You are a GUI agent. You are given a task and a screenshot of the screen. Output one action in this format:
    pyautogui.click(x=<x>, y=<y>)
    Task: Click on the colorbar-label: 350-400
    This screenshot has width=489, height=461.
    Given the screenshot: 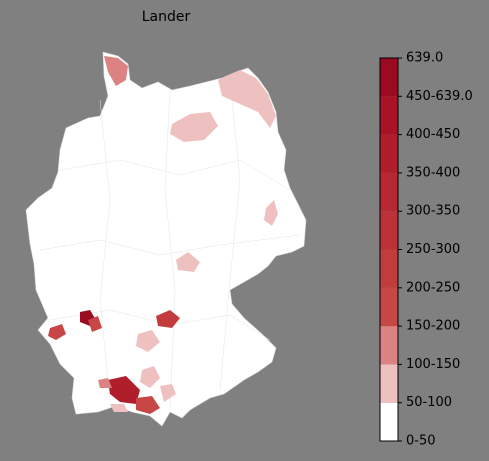 What is the action you would take?
    pyautogui.click(x=433, y=172)
    